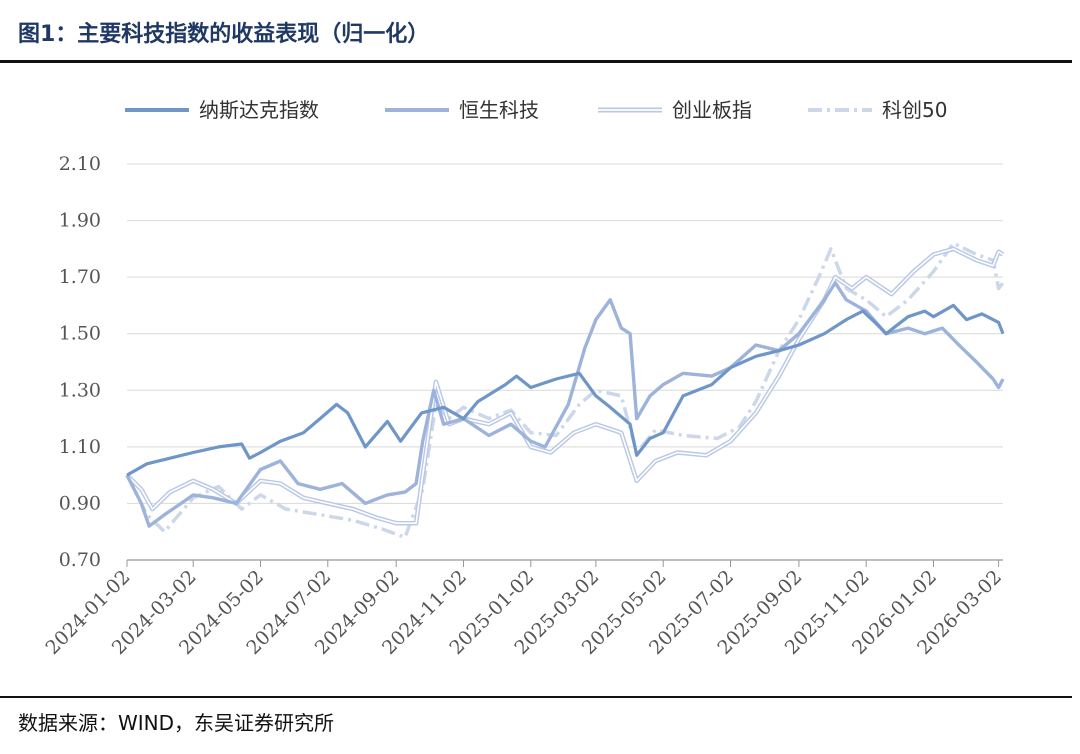 This screenshot has width=1080, height=754. What do you see at coordinates (224, 34) in the screenshot?
I see `page-title: 图1：主要科技指数的收益表现（归一化）` at bounding box center [224, 34].